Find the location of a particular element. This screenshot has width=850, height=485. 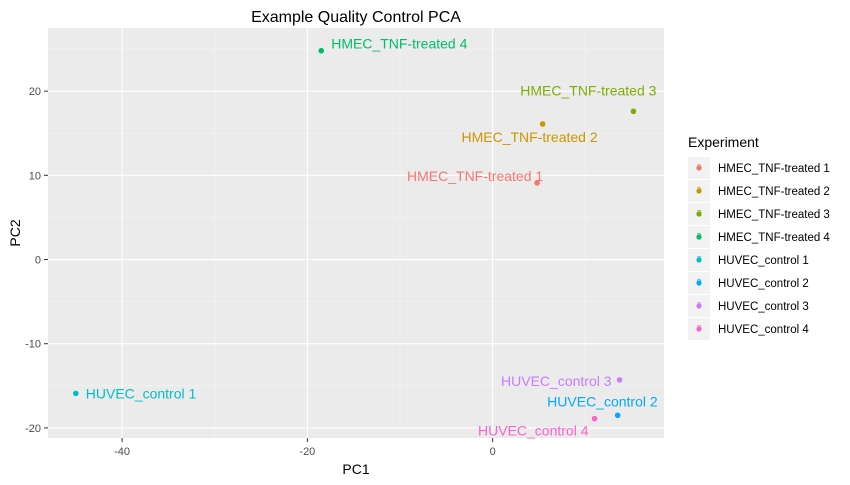

legend-label: HMEC_TNF-treated 2 is located at coordinates (774, 192).